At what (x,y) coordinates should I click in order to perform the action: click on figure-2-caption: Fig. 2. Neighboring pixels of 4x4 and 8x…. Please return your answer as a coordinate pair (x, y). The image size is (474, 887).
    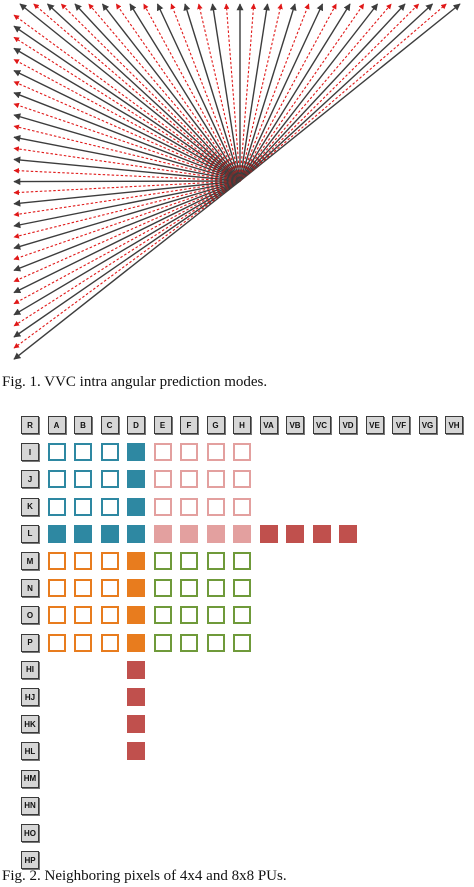
    Looking at the image, I should click on (144, 876).